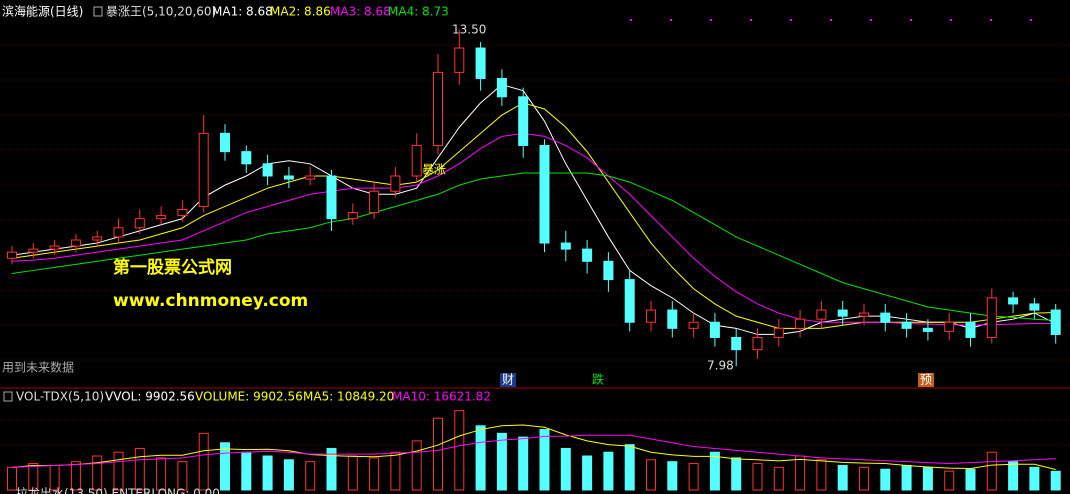  Describe the element at coordinates (42, 11) in the screenshot. I see `chart-title: 滨海能源(日线)` at that location.